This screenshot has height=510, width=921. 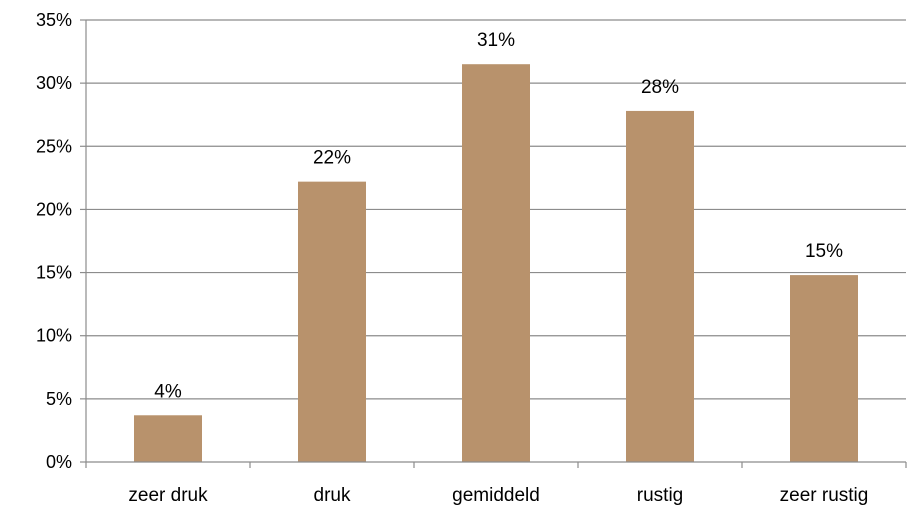 I want to click on x-category-label: zeer druk, so click(x=168, y=495).